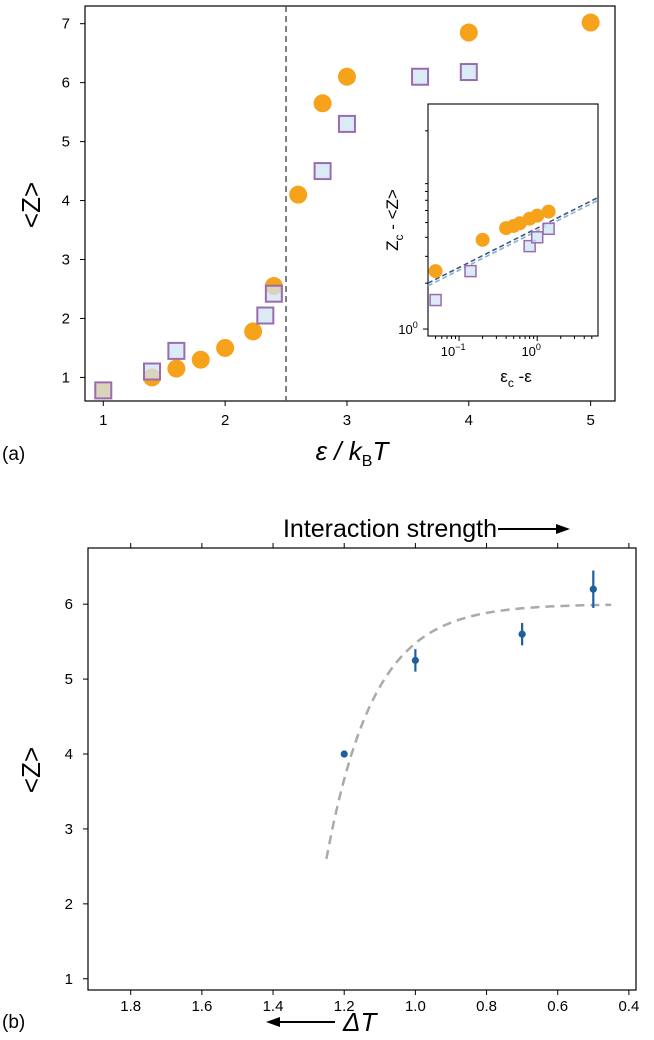  I want to click on inset-xlabel: εc -ε, so click(516, 378).